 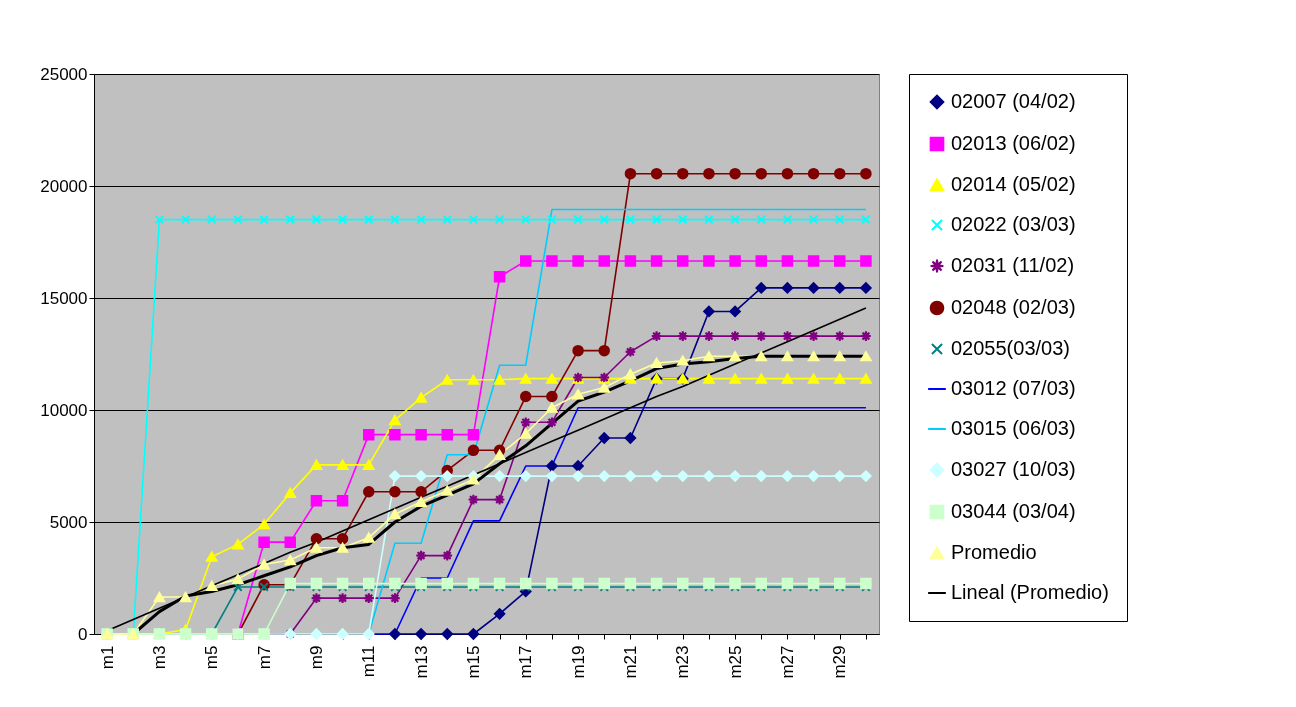 What do you see at coordinates (264, 657) in the screenshot?
I see `x-tick-label: m7` at bounding box center [264, 657].